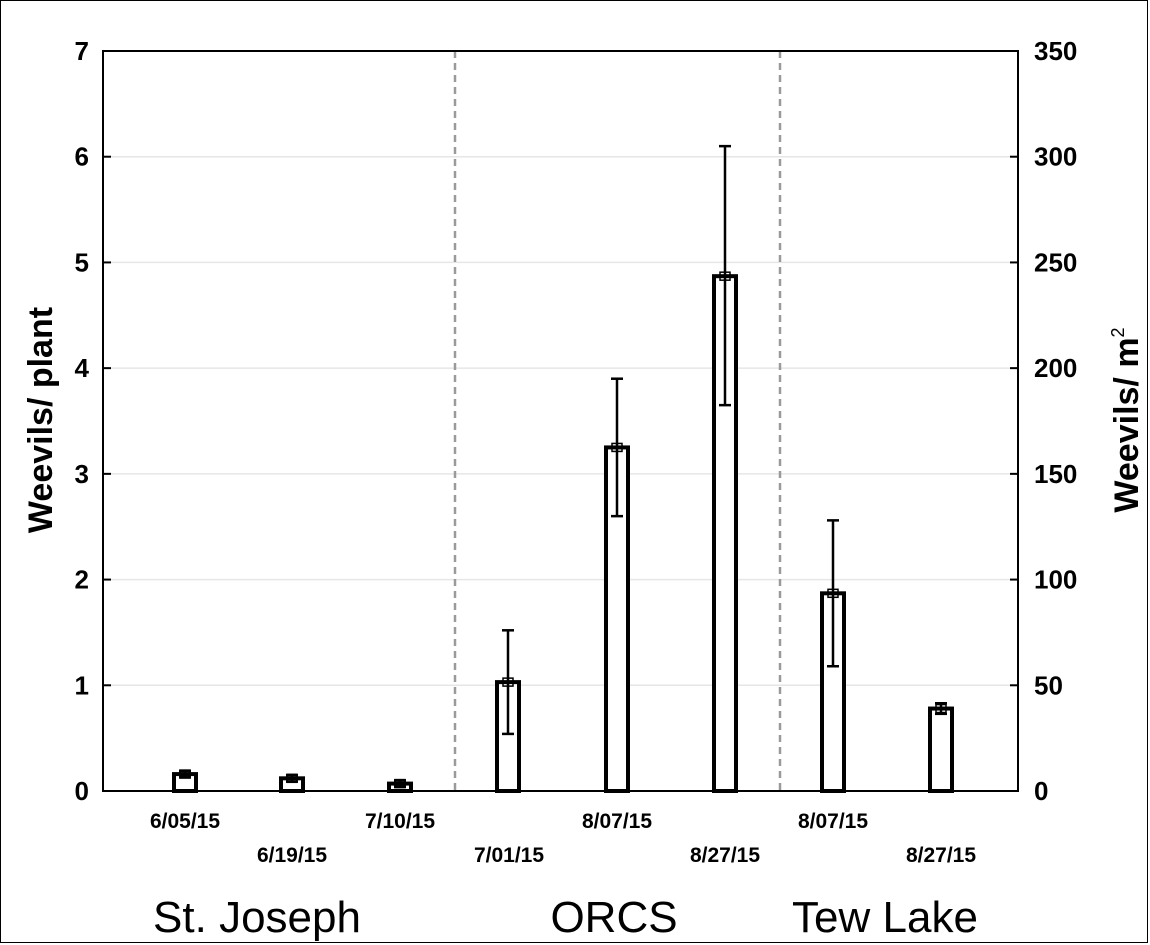  I want to click on left-tick-label: 5, so click(82, 262).